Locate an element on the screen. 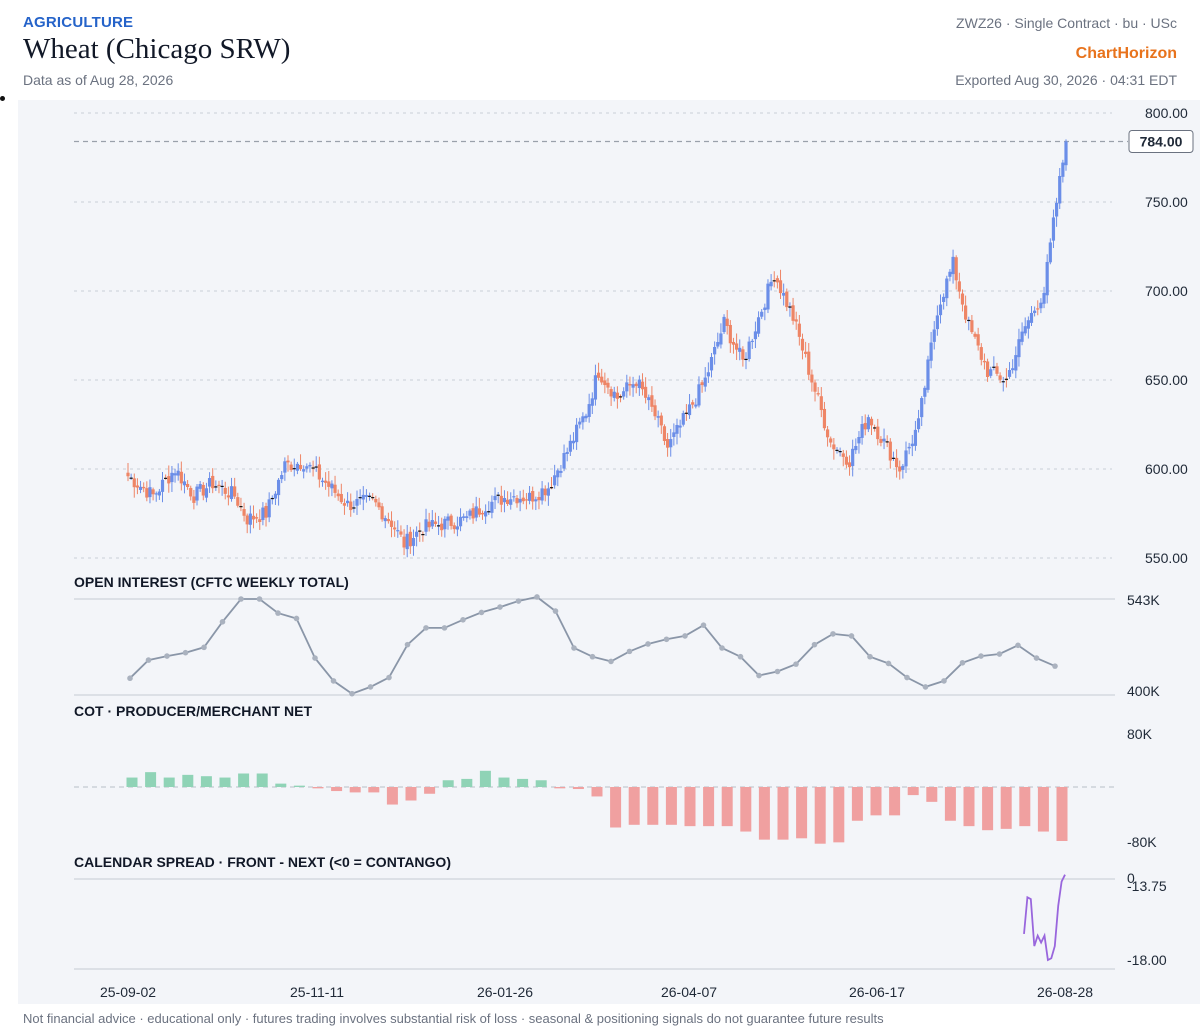 This screenshot has width=1200, height=1036. oi-panel-title: OPEN INTEREST (CFTC WEEKLY TOTAL) is located at coordinates (211, 582).